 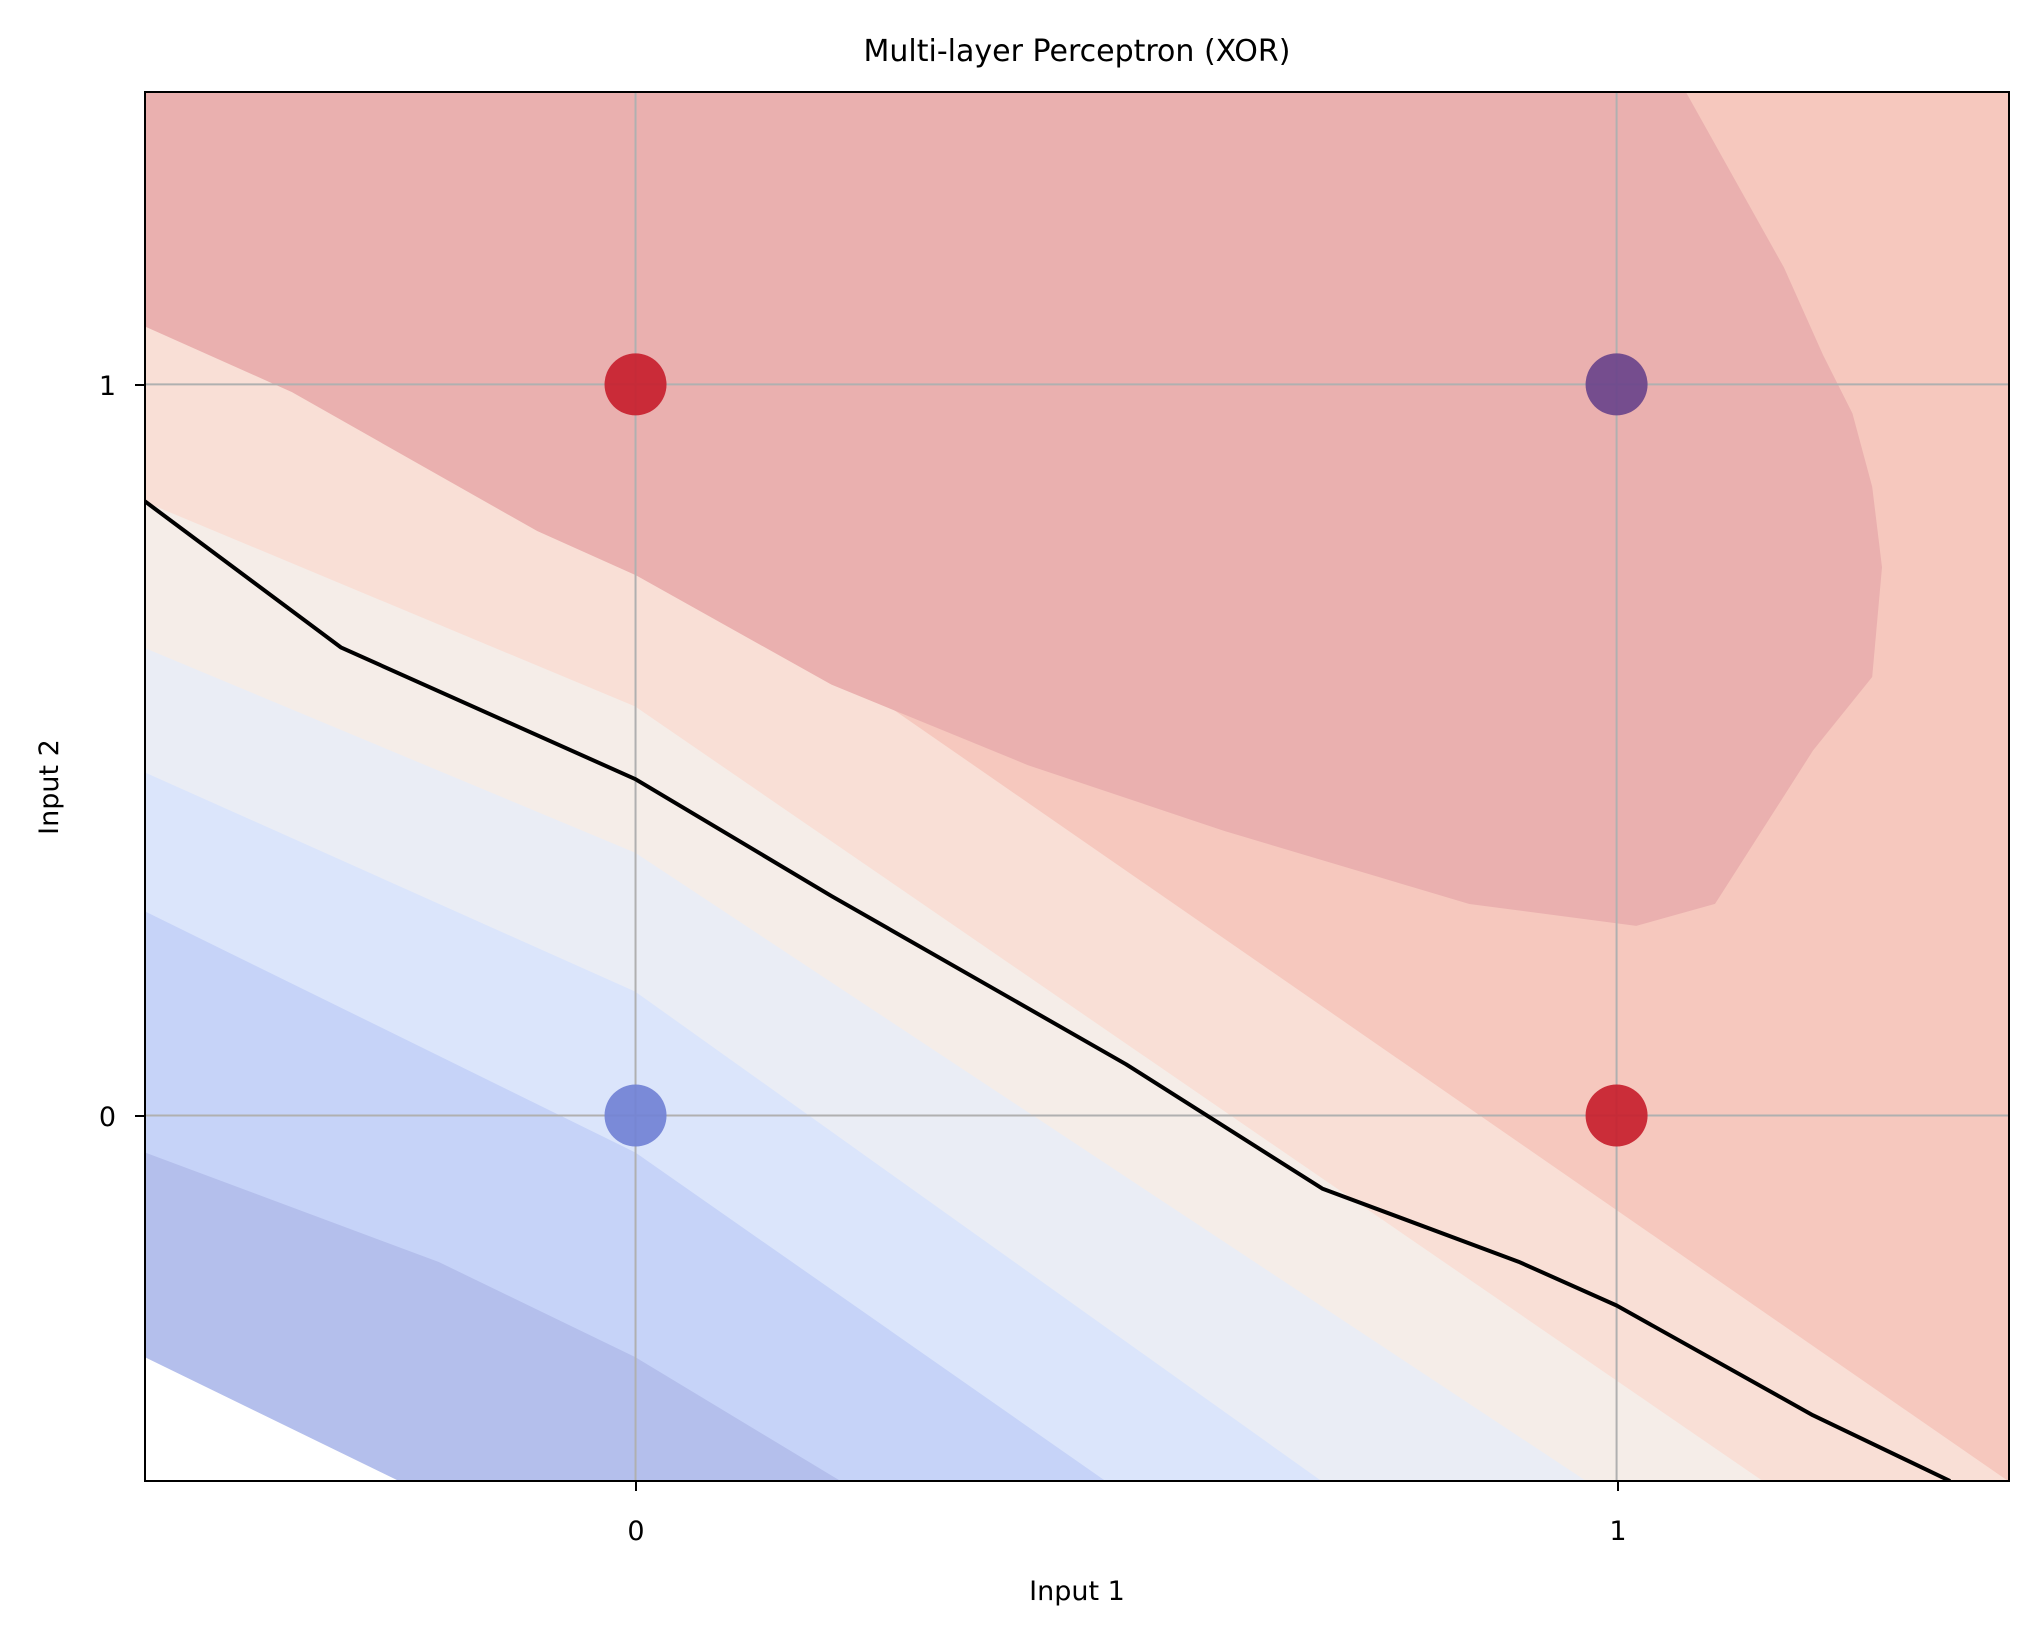 What do you see at coordinates (635, 1531) in the screenshot?
I see `x-tick-label-0: 0` at bounding box center [635, 1531].